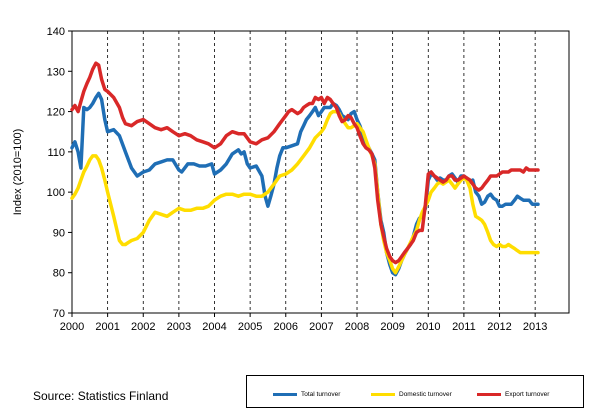  What do you see at coordinates (285, 394) in the screenshot?
I see `legend-swatch-total` at bounding box center [285, 394].